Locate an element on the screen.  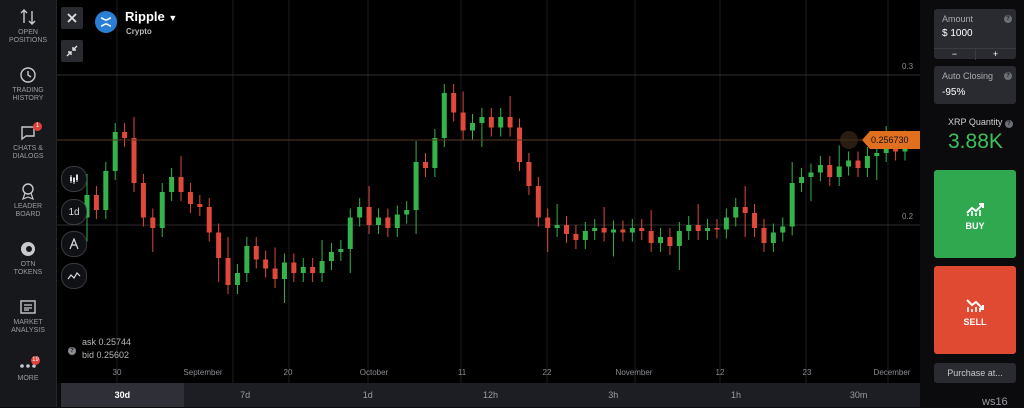
trend-up-icon is located at coordinates (975, 209).